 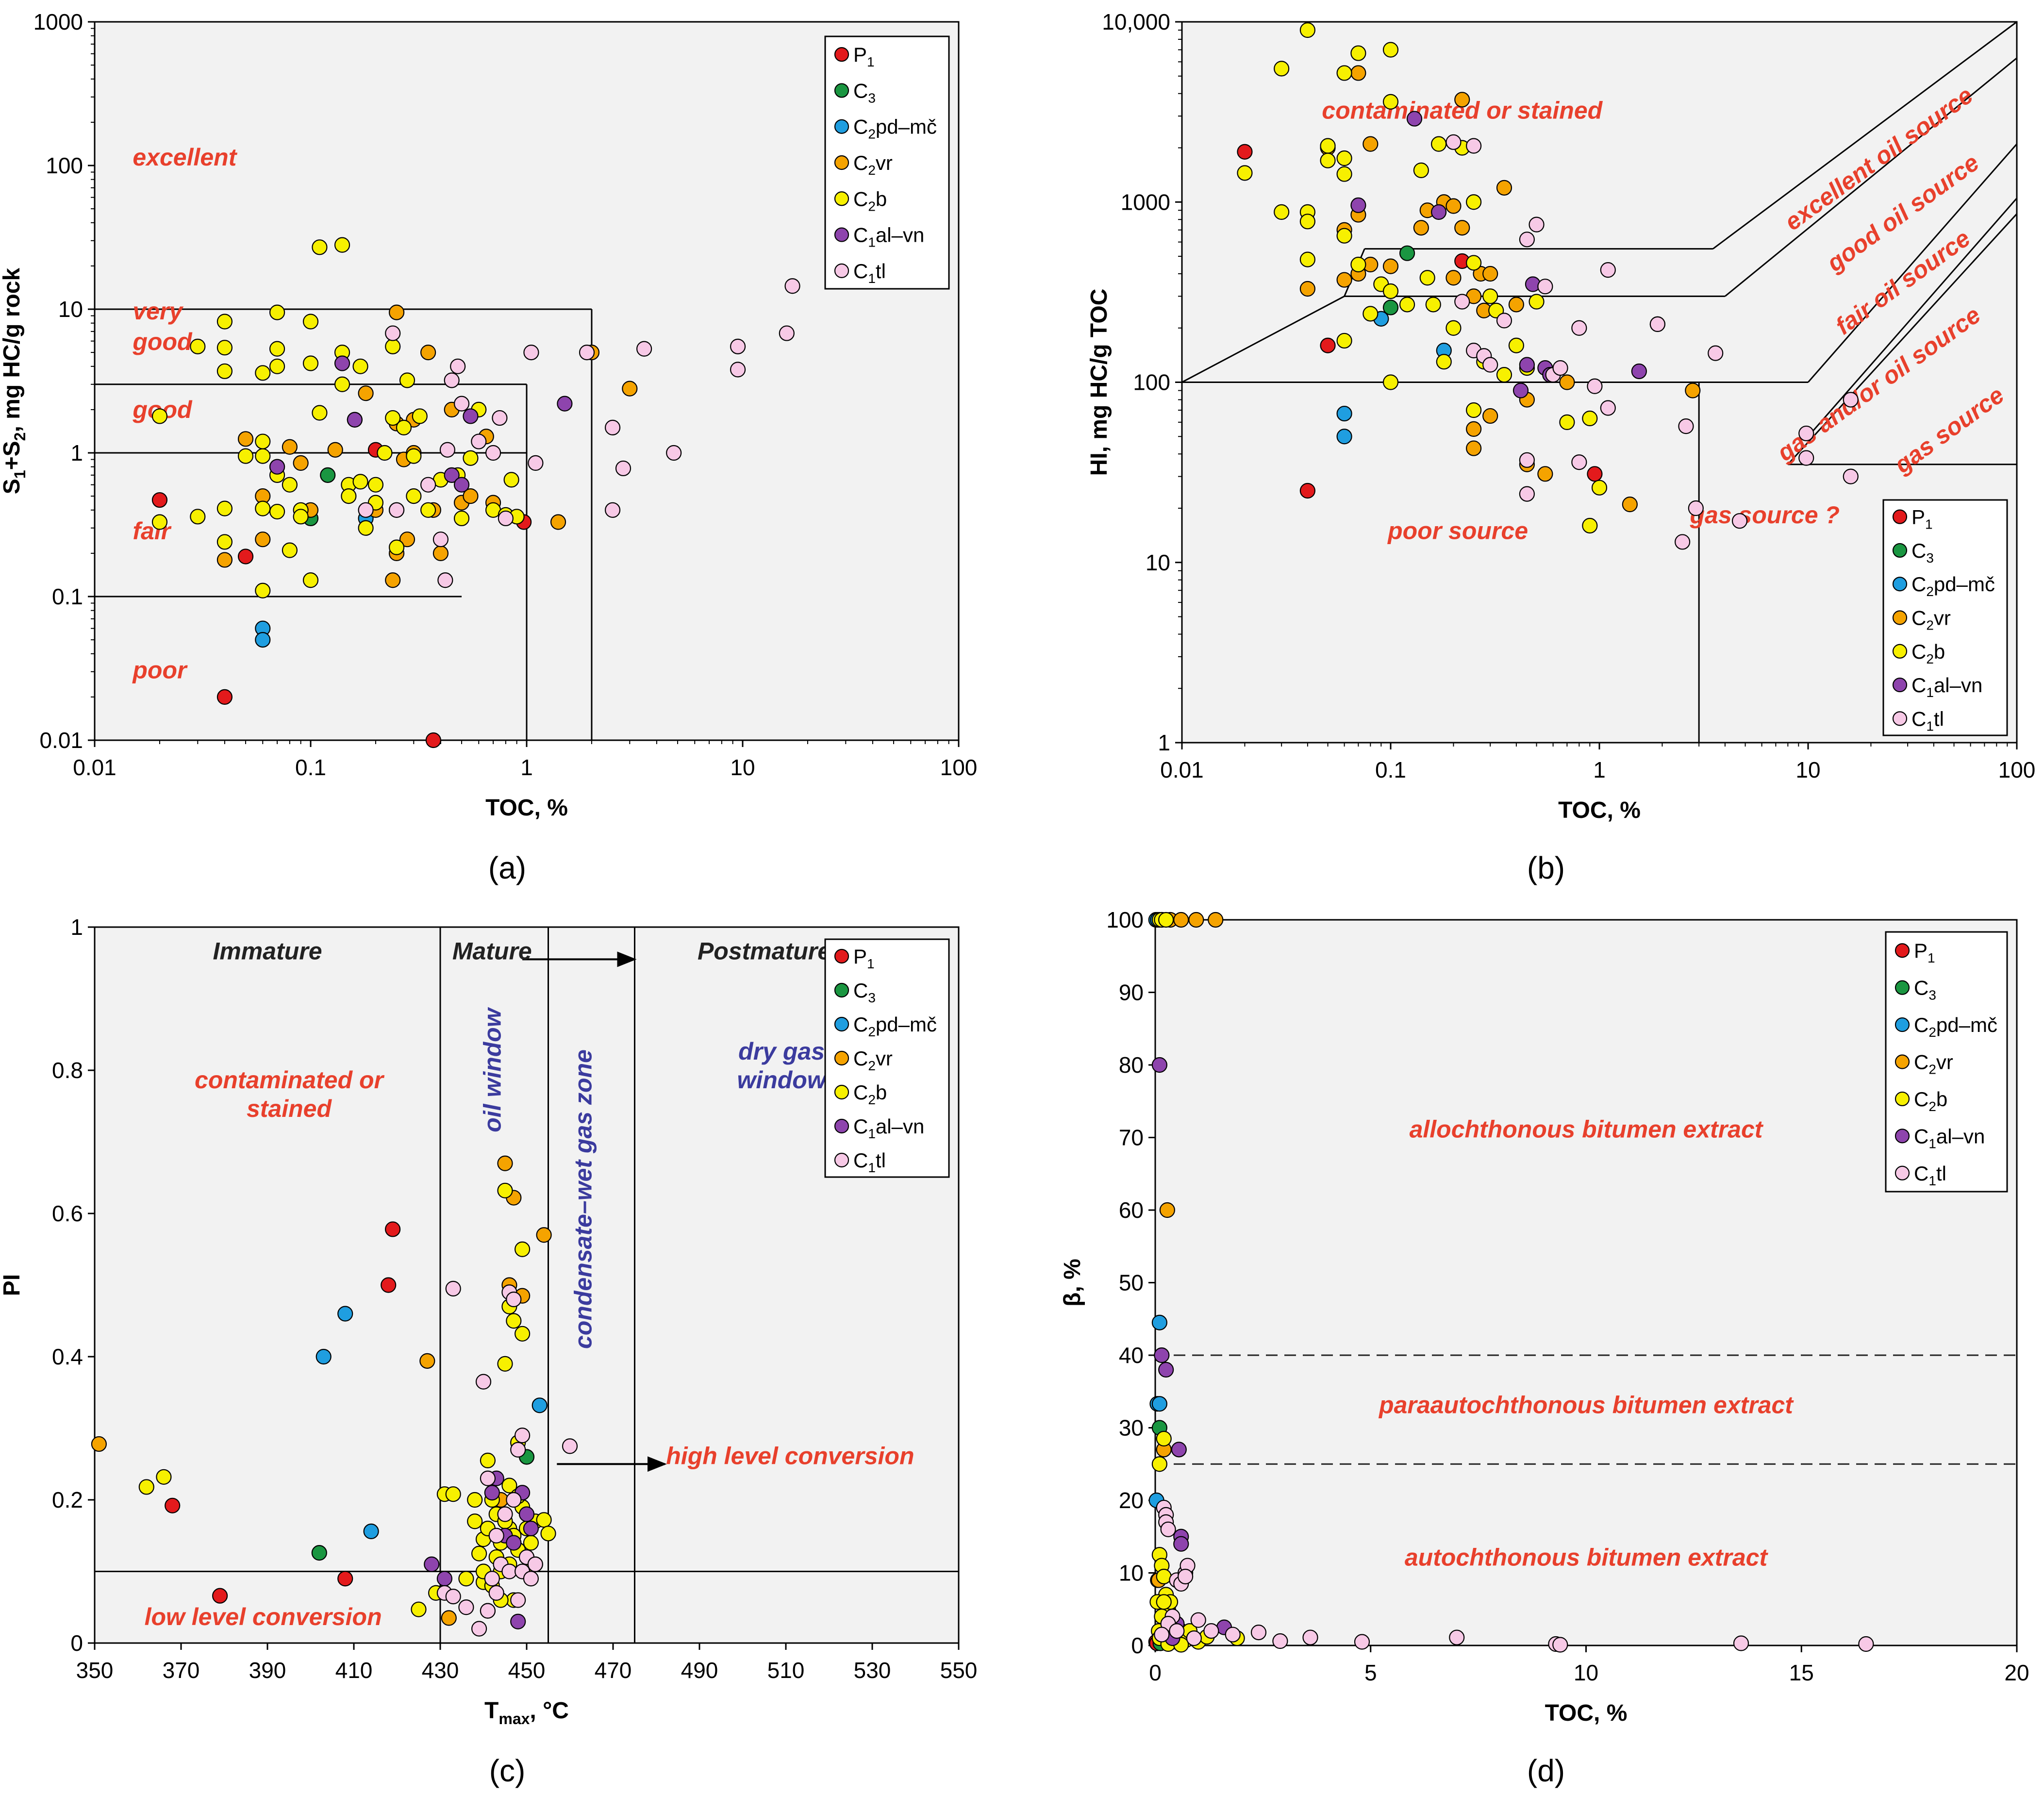 I want to click on zone-annotation: paraautochthonous bitumen extract, so click(x=1586, y=1405).